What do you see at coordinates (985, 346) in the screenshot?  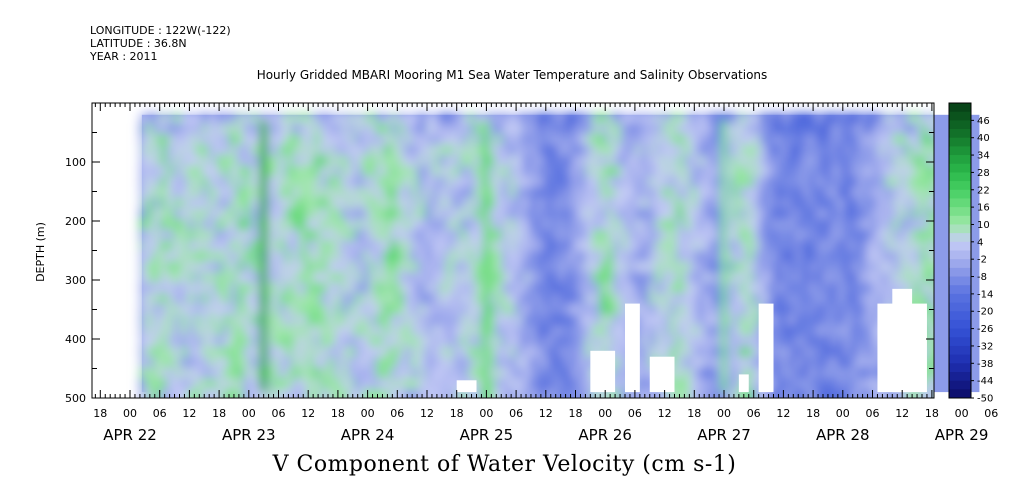 I see `colorbar-label: -32` at bounding box center [985, 346].